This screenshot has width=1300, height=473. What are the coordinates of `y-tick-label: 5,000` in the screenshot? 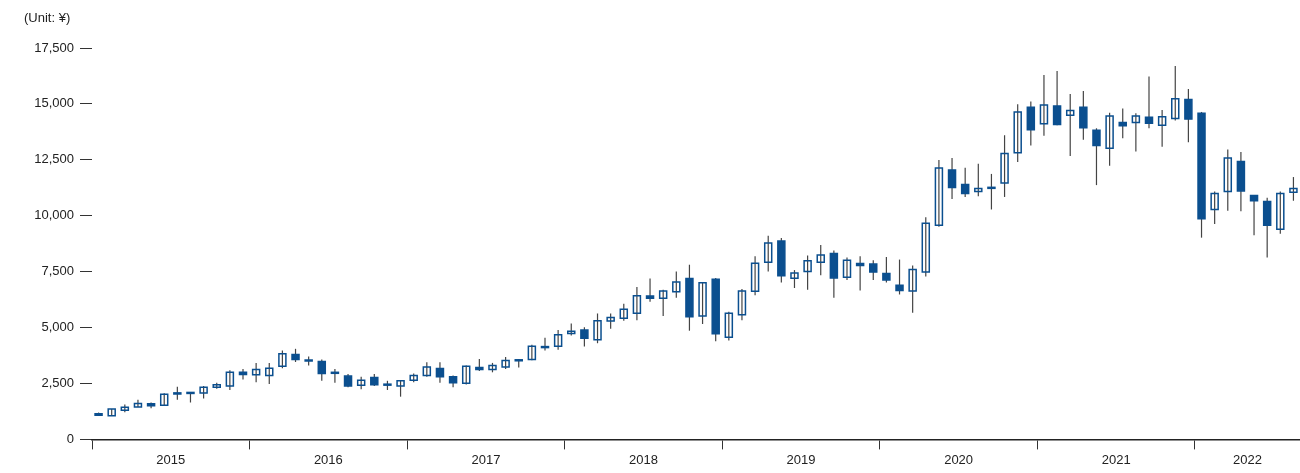 It's located at (57, 327).